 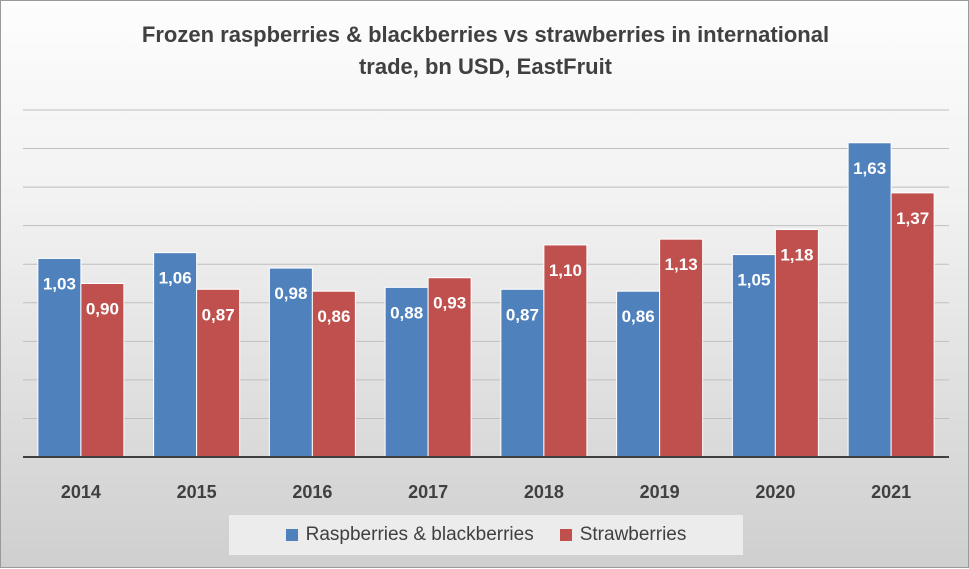 What do you see at coordinates (406, 312) in the screenshot?
I see `data-label: 0,88` at bounding box center [406, 312].